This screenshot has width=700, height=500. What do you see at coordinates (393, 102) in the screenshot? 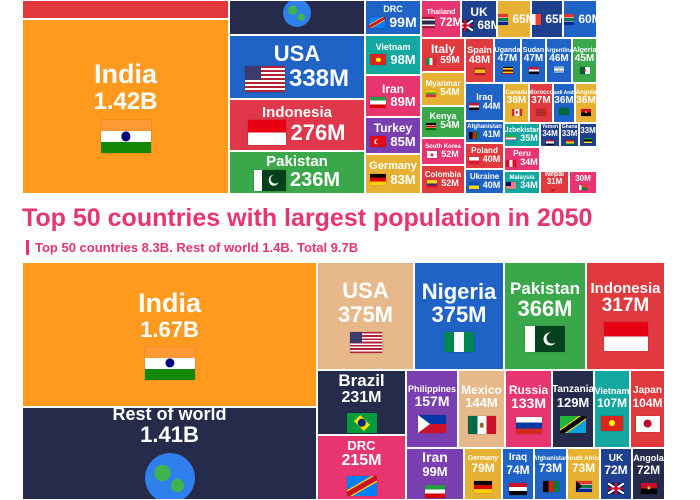
I see `tile-flag-value-row: 89M` at bounding box center [393, 102].